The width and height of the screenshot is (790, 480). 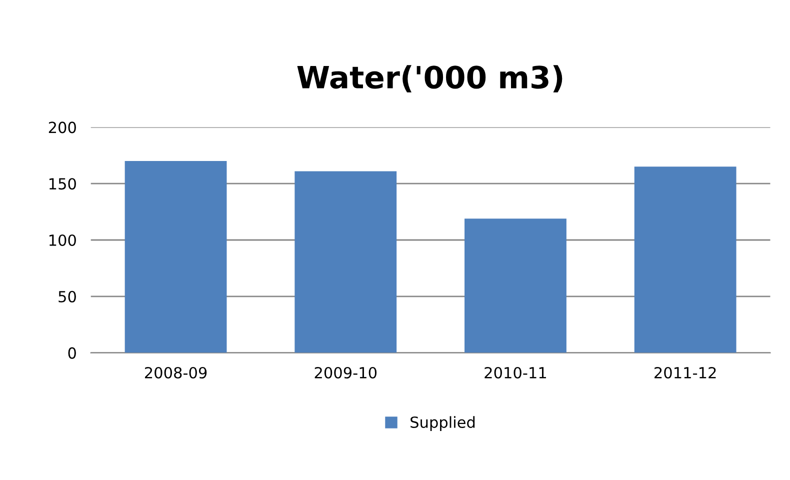 I want to click on y-tick-label: 50, so click(x=67, y=296).